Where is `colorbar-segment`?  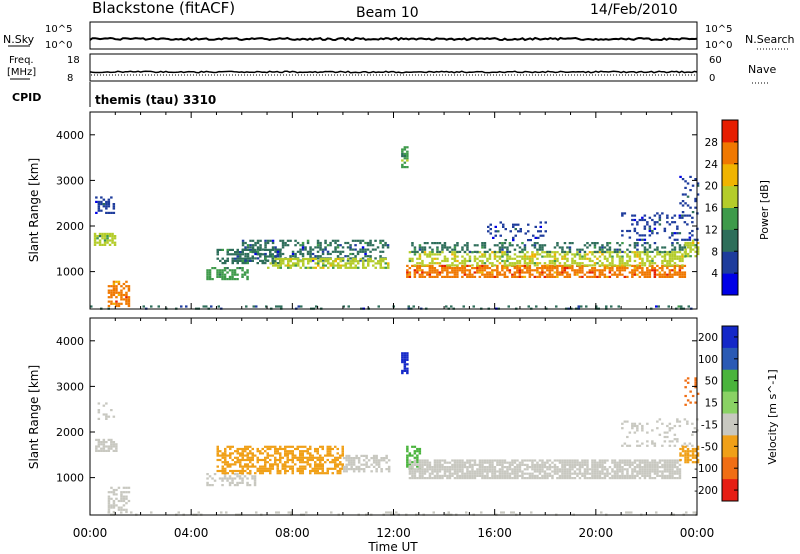 colorbar-segment is located at coordinates (730, 153).